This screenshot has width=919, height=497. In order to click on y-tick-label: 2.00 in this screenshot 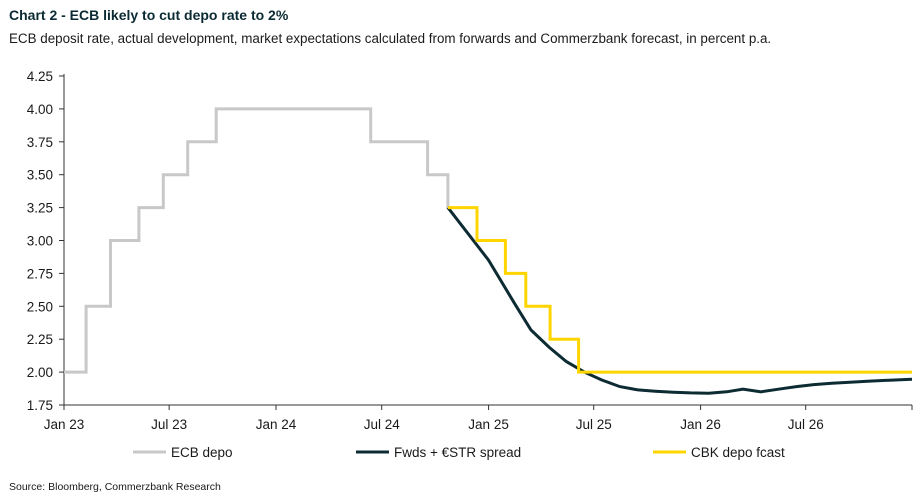, I will do `click(40, 372)`.